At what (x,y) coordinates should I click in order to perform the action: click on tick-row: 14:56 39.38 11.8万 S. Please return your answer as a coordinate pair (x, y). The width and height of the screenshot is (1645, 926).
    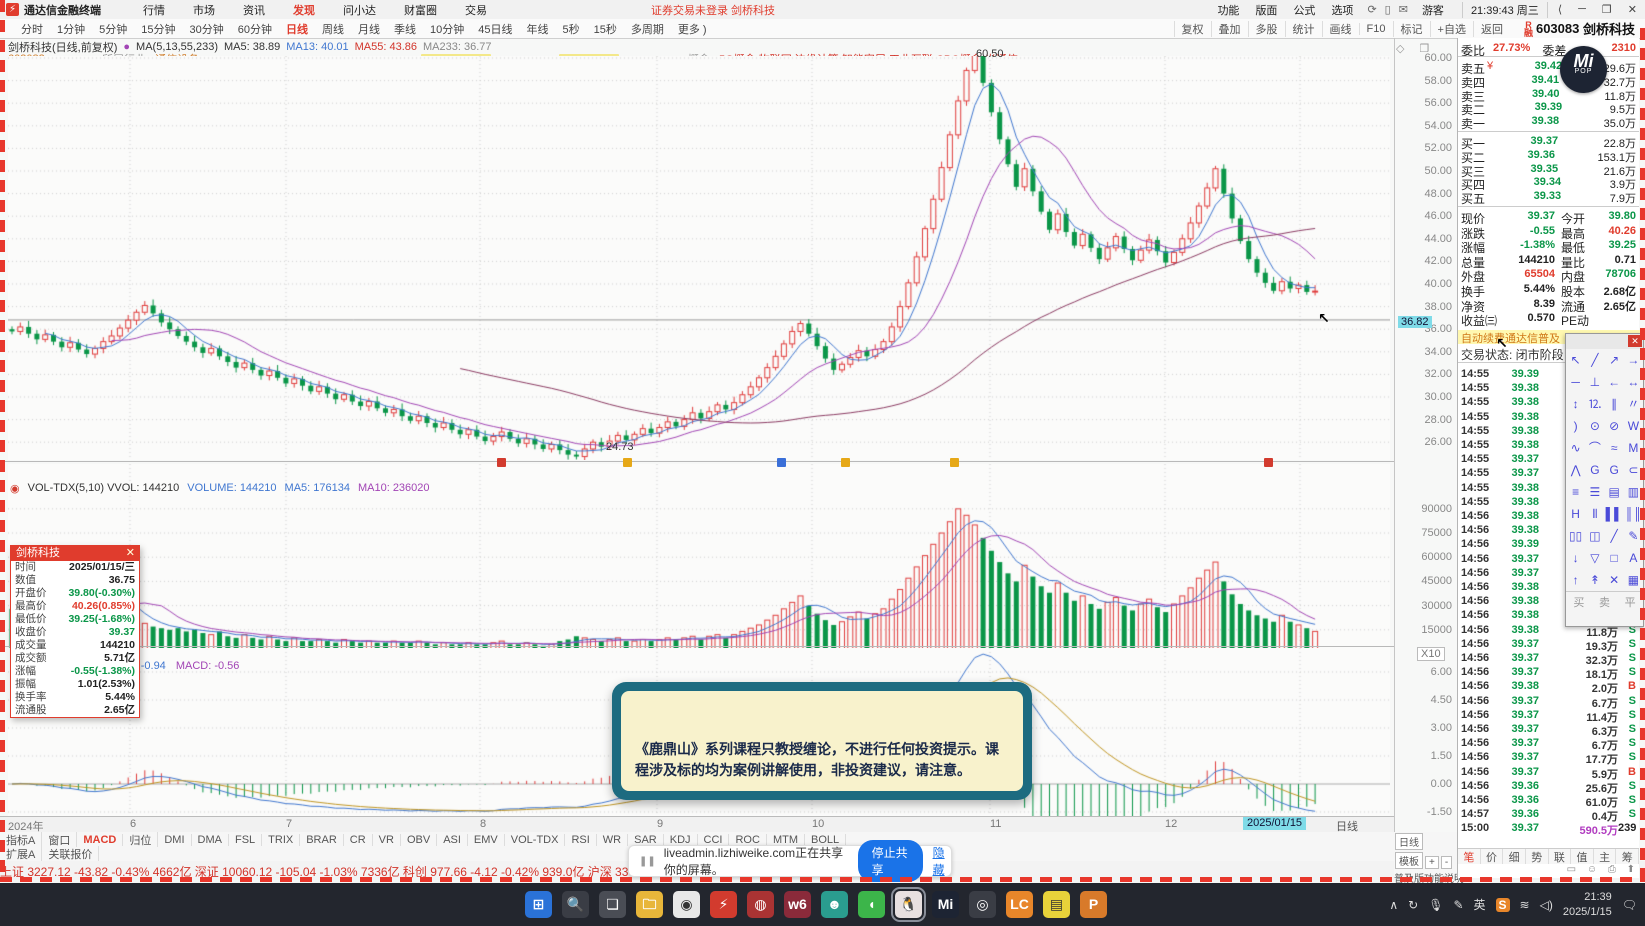
    Looking at the image, I should click on (1548, 632).